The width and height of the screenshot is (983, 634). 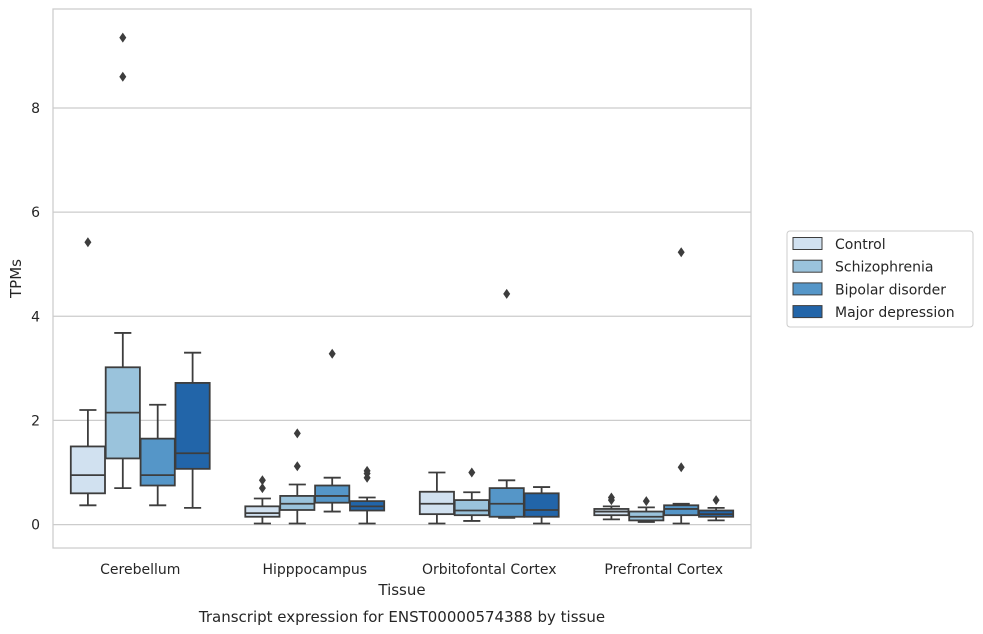 What do you see at coordinates (35, 109) in the screenshot?
I see `y-tick-label: 8` at bounding box center [35, 109].